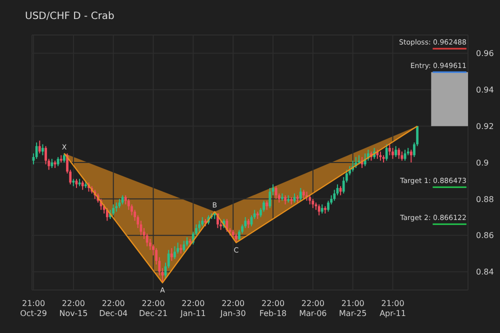 Image resolution: width=500 pixels, height=333 pixels. I want to click on y-tick-label: 0.9, so click(482, 163).